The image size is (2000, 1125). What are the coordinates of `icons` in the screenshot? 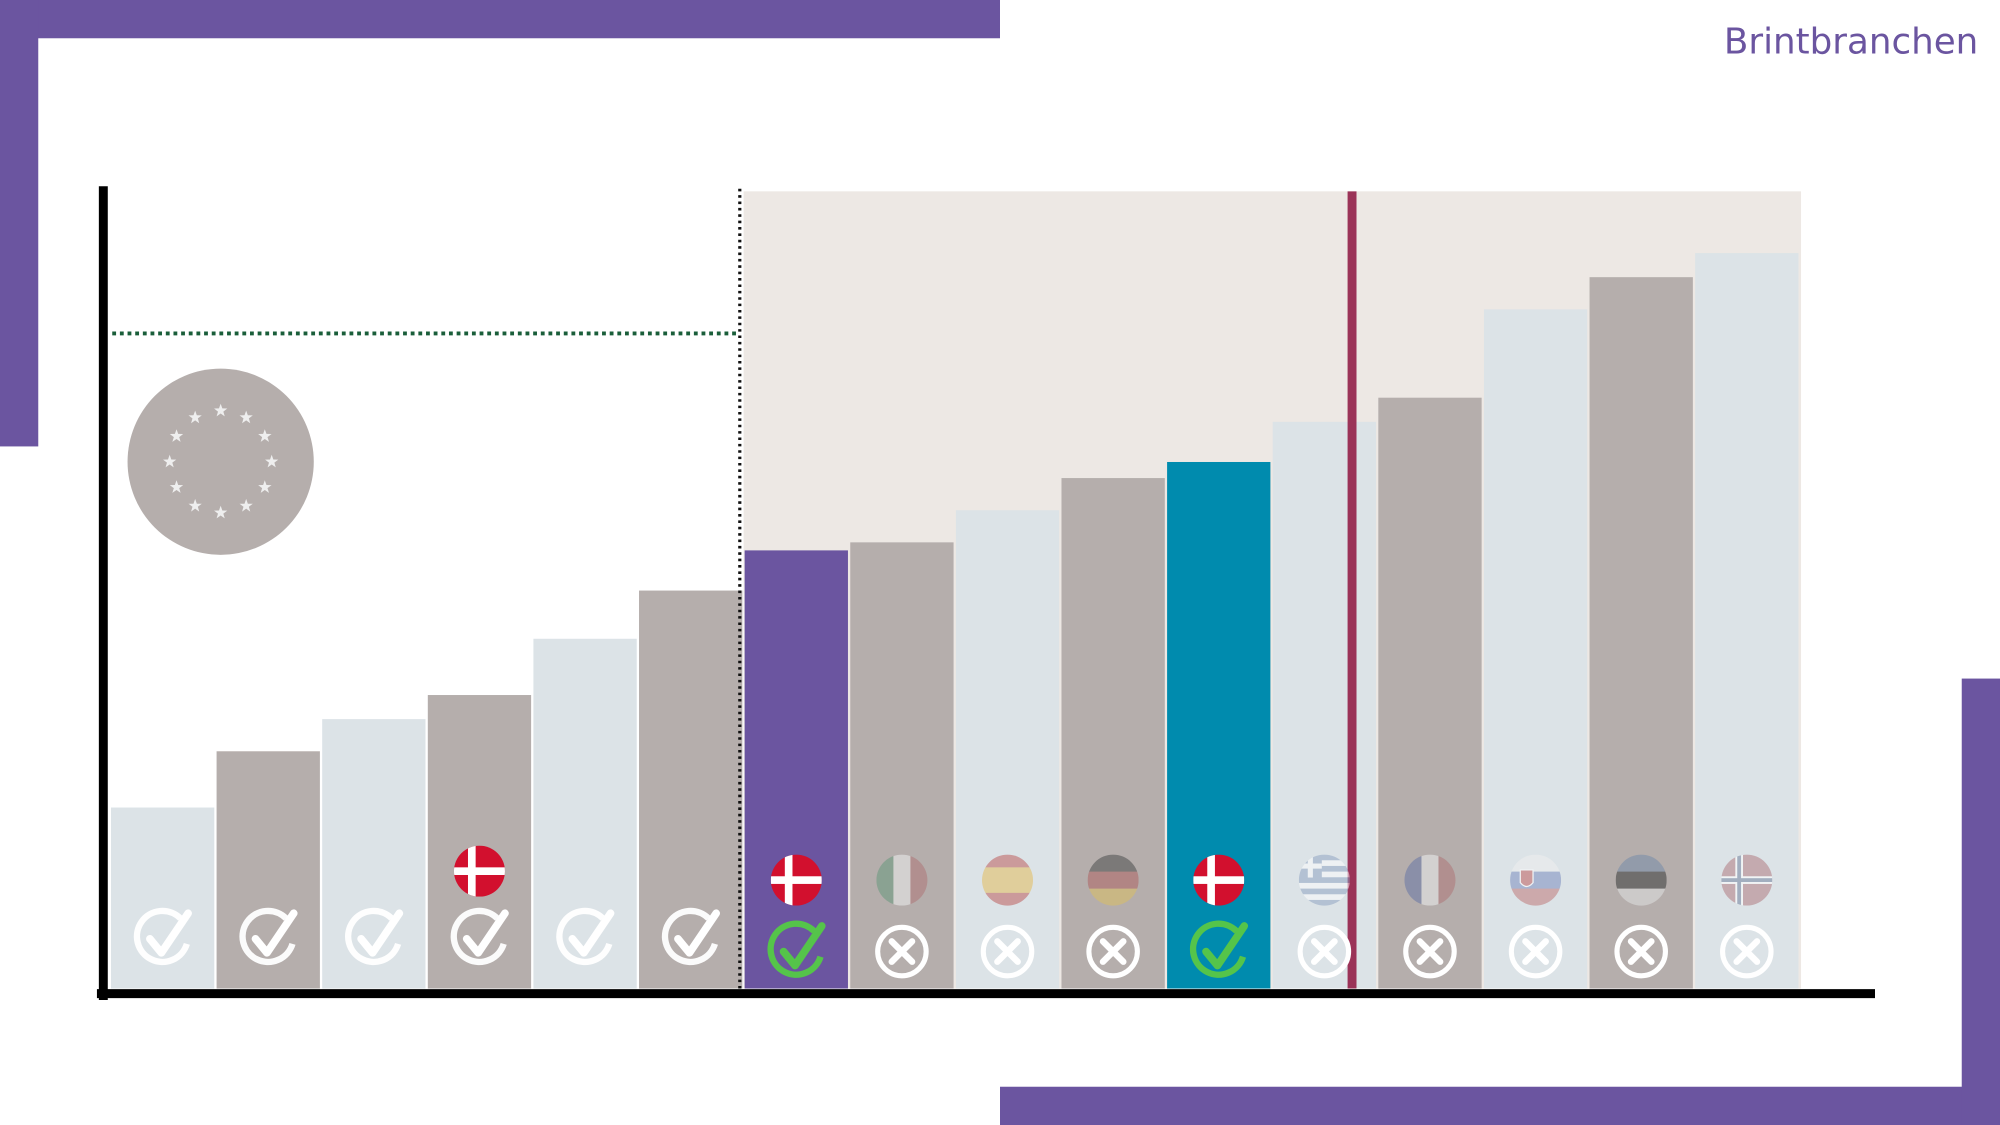 It's located at (953, 912).